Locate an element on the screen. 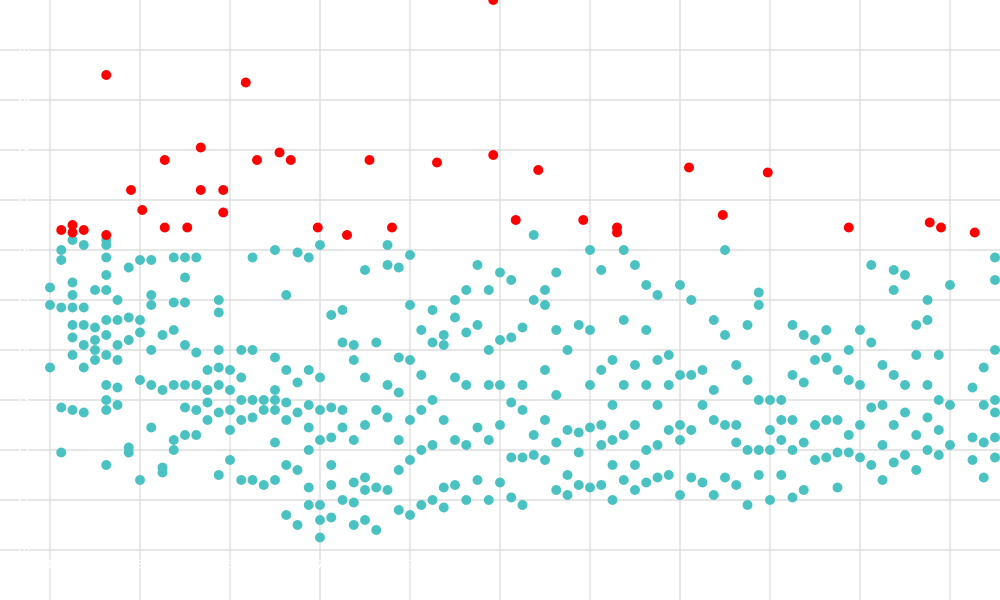  x-tick-label: 15 is located at coordinates (680, 564).